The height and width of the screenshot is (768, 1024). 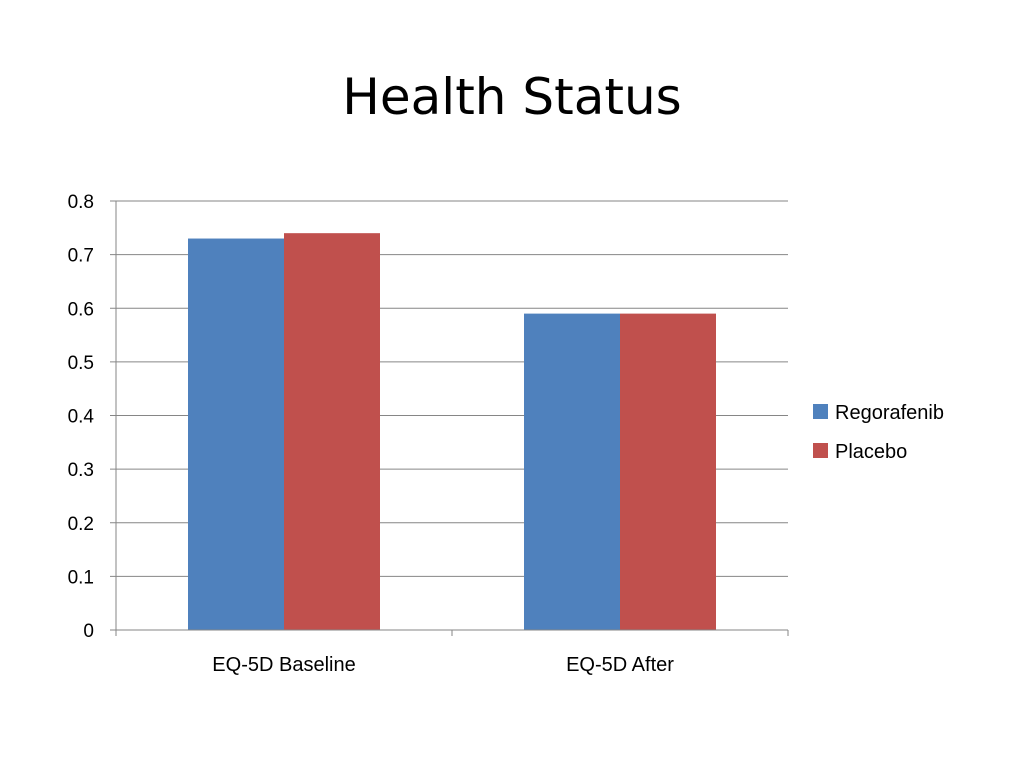 What do you see at coordinates (88, 631) in the screenshot?
I see `y-tick-label: 0` at bounding box center [88, 631].